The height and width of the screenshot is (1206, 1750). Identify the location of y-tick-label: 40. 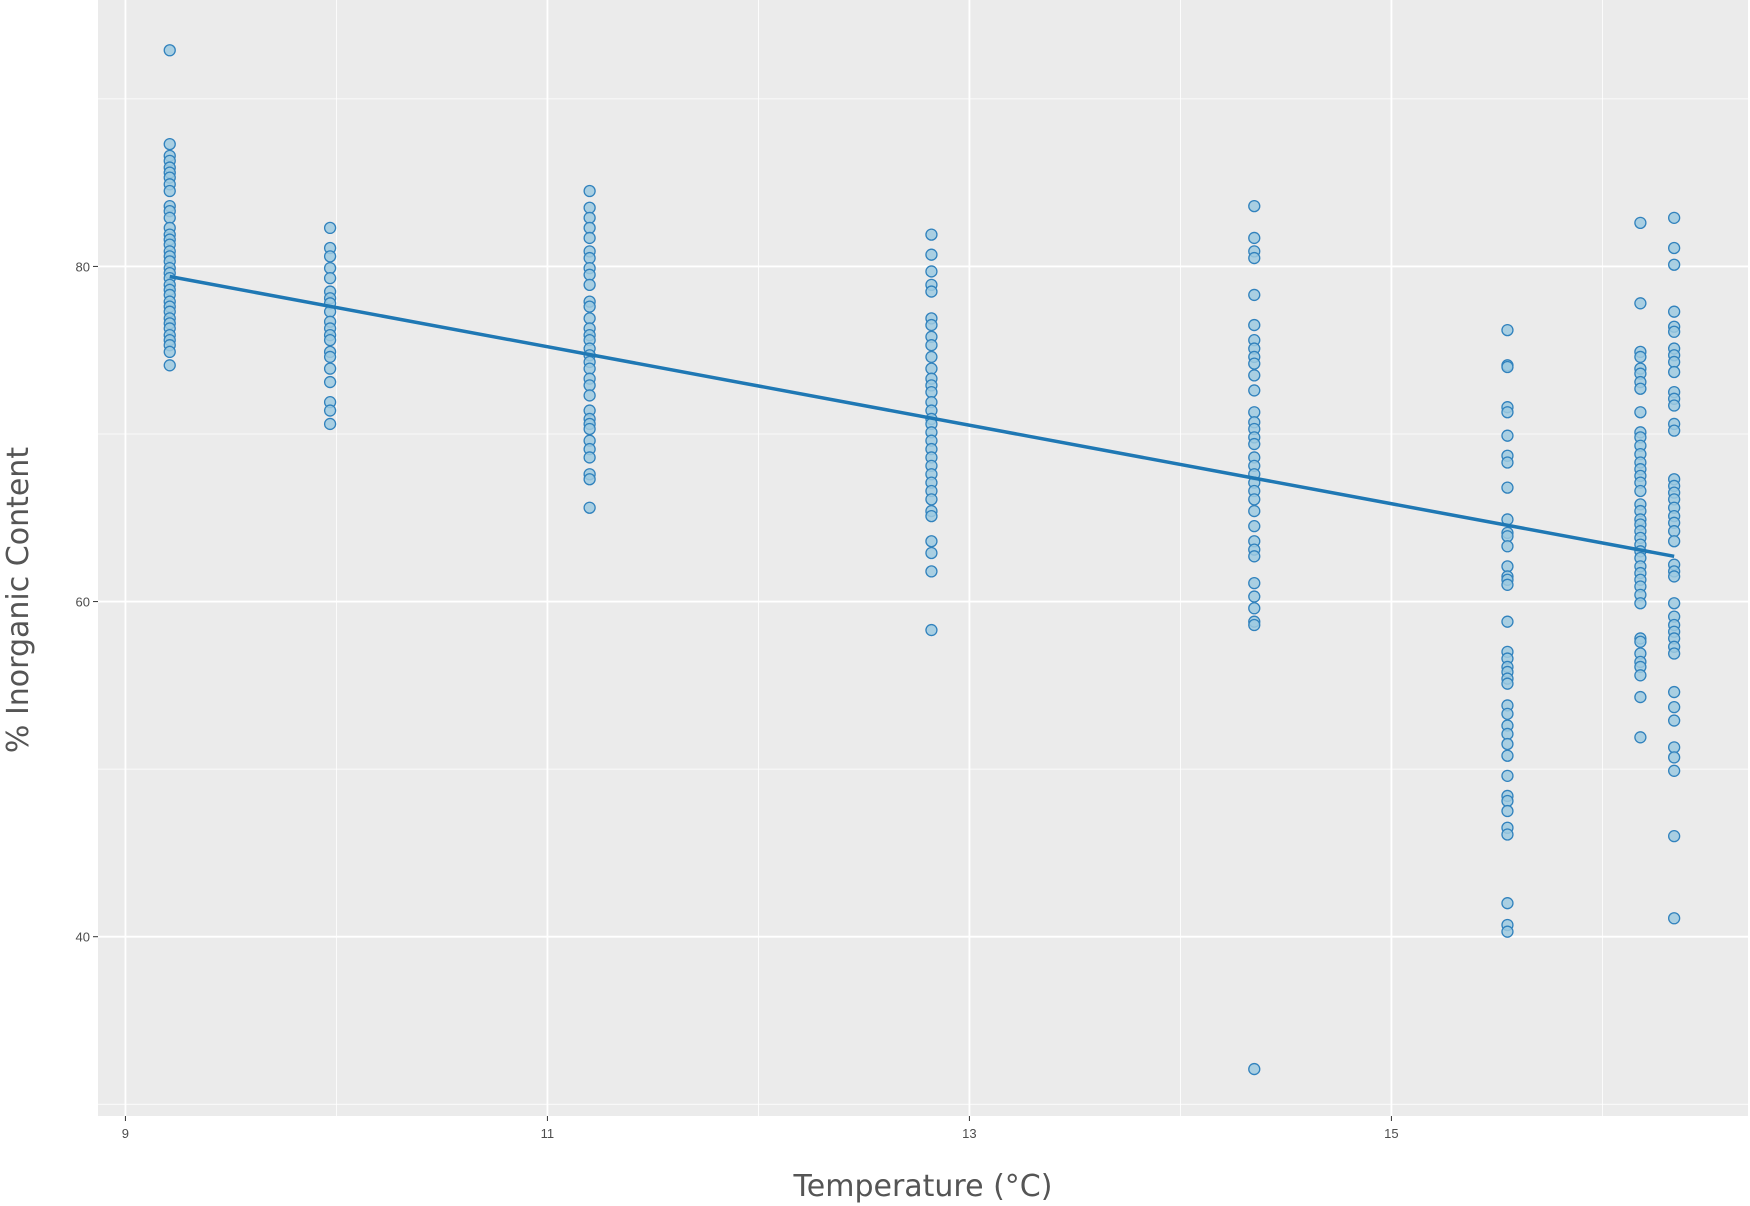
(83, 937).